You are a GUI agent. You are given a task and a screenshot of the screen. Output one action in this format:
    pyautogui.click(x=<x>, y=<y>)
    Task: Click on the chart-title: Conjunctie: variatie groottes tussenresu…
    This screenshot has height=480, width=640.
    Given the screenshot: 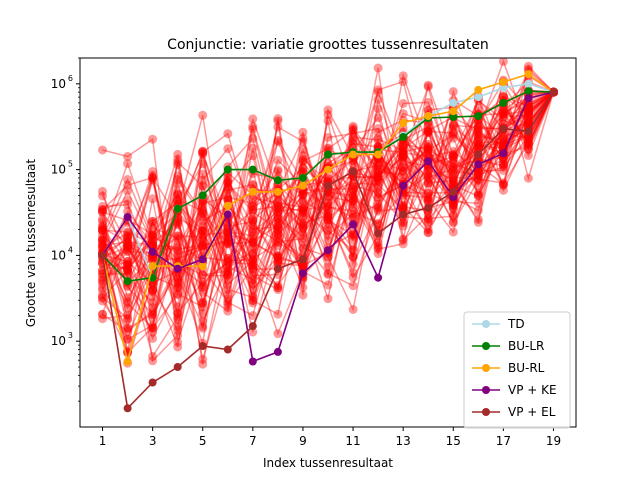 What is the action you would take?
    pyautogui.click(x=328, y=45)
    